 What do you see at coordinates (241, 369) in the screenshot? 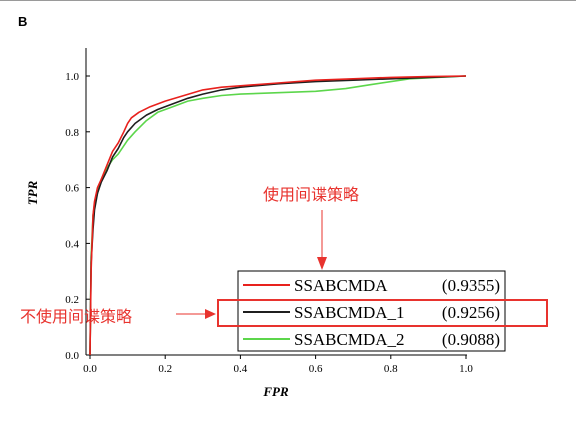
I see `x-tick-label: 0.4` at bounding box center [241, 369].